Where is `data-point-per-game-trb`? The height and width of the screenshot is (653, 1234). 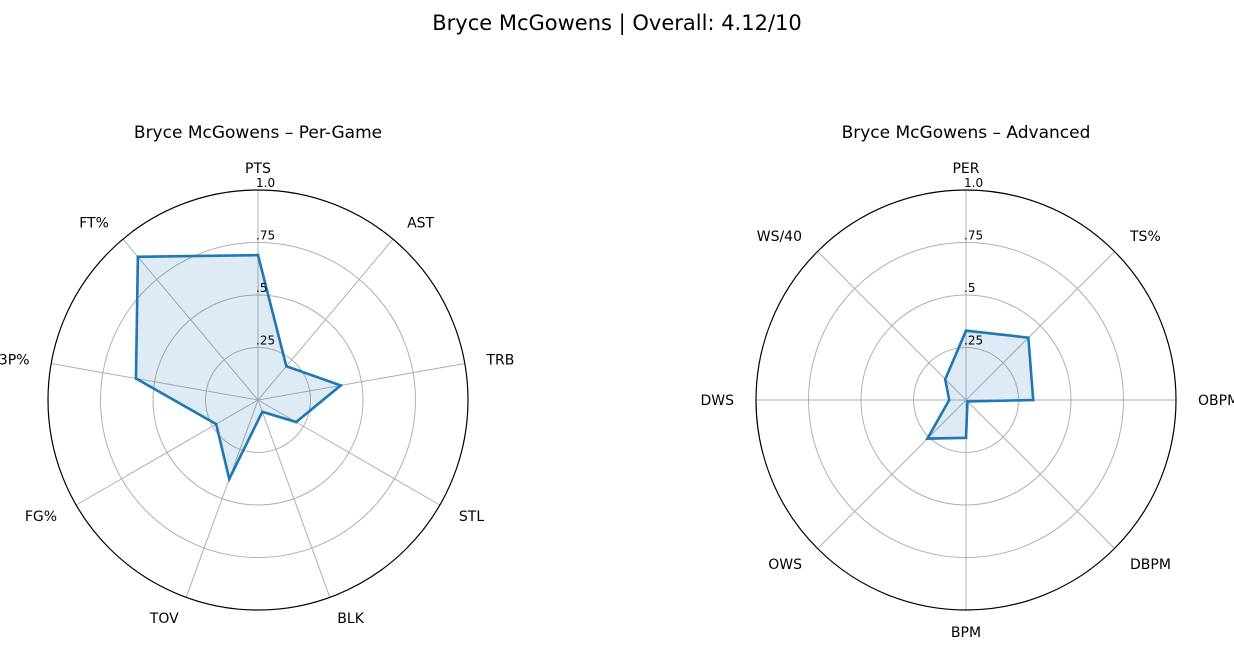 data-point-per-game-trb is located at coordinates (341, 385).